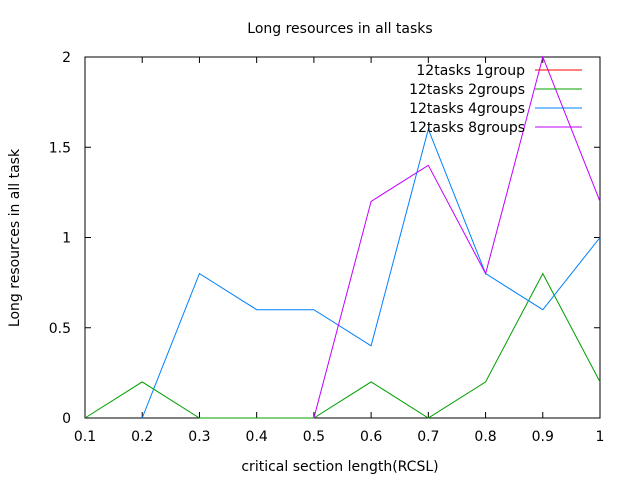 The width and height of the screenshot is (640, 480). What do you see at coordinates (485, 437) in the screenshot?
I see `x-tick-label: 0.8` at bounding box center [485, 437].